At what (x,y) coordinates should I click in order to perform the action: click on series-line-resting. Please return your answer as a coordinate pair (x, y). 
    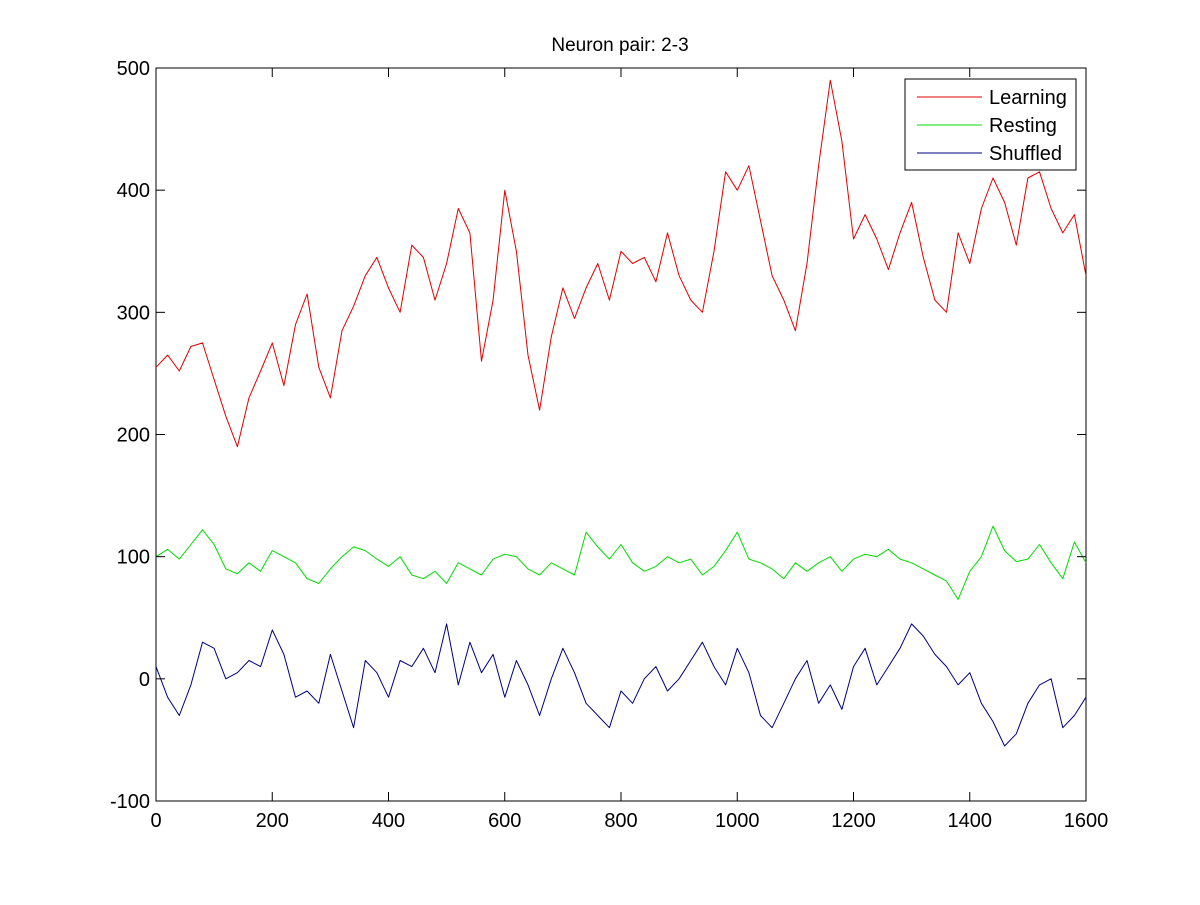
    Looking at the image, I should click on (621, 562).